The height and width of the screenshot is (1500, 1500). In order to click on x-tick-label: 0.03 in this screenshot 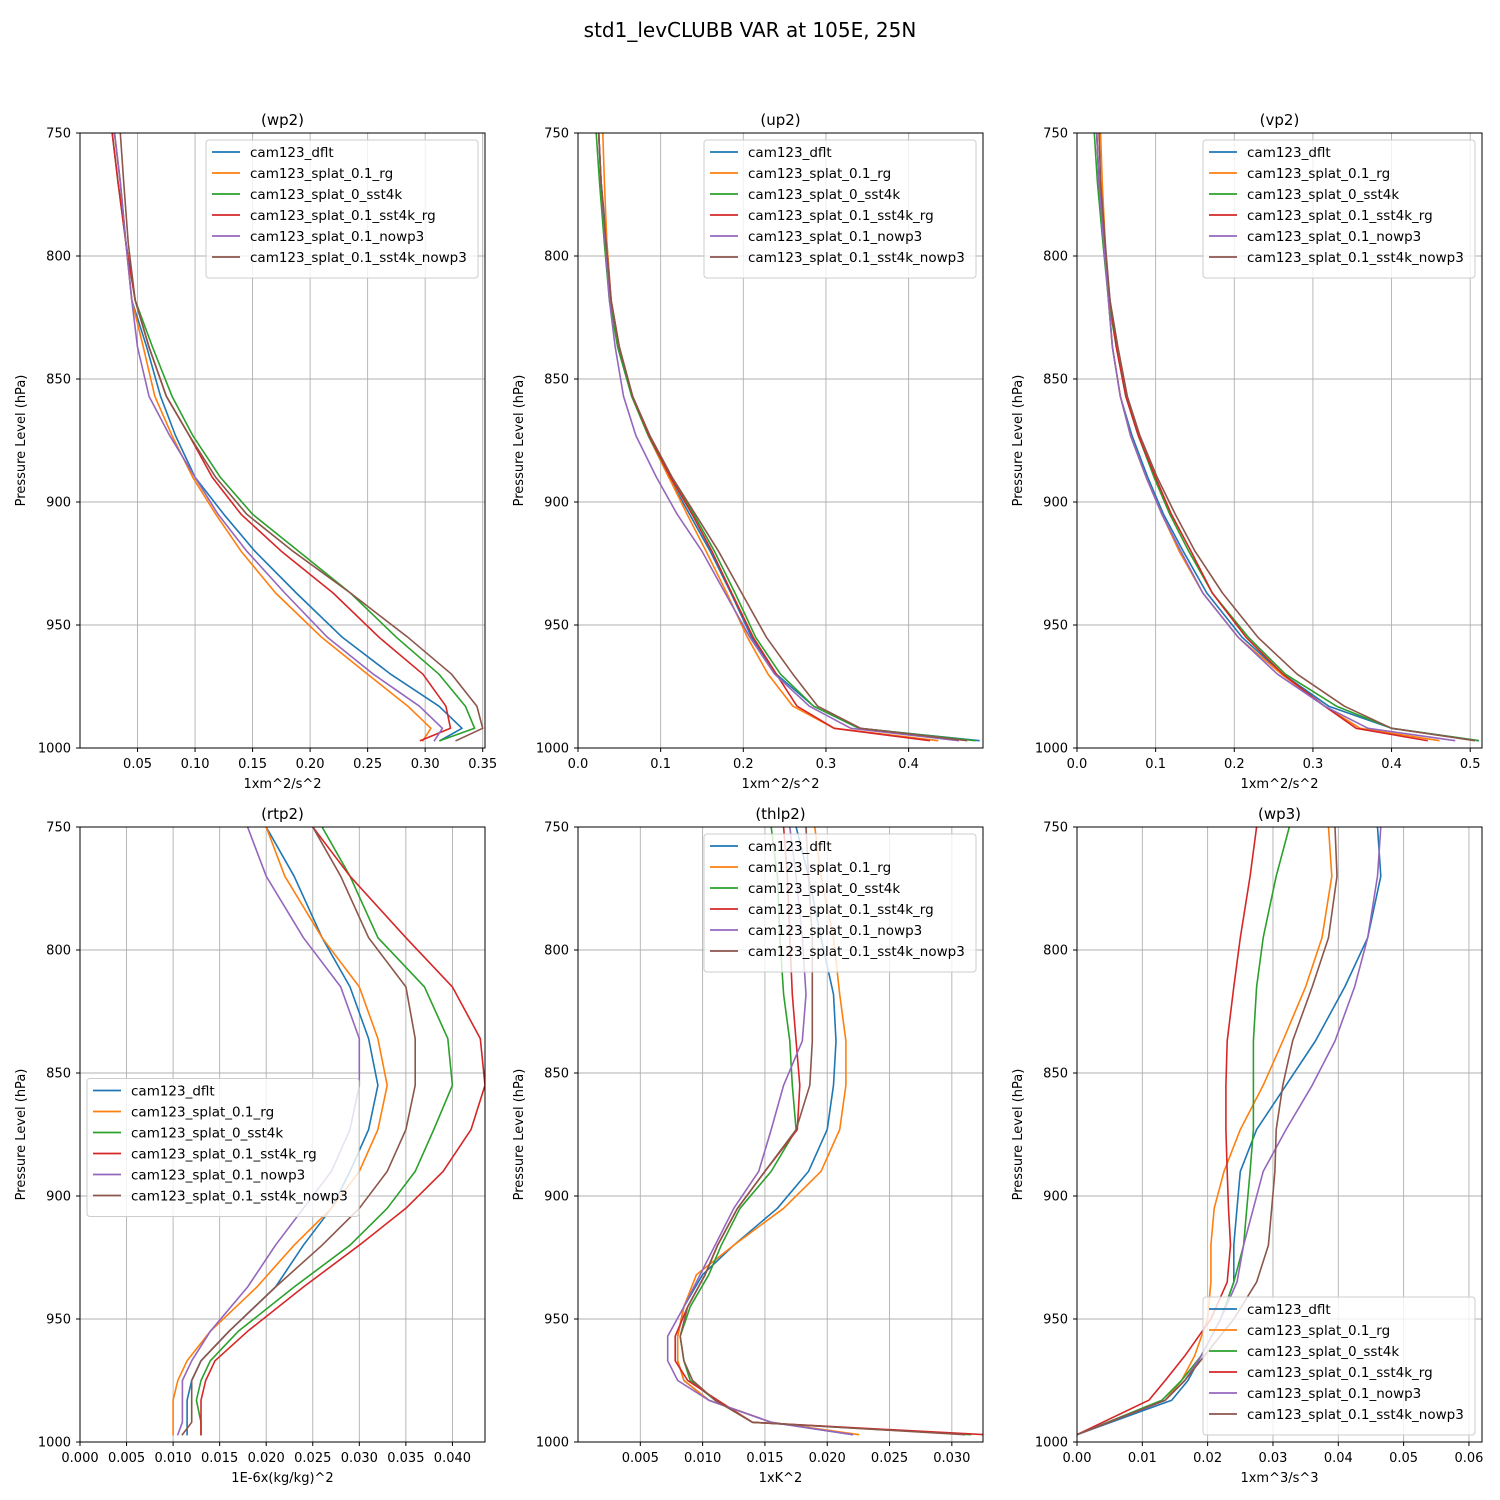, I will do `click(1272, 1458)`.